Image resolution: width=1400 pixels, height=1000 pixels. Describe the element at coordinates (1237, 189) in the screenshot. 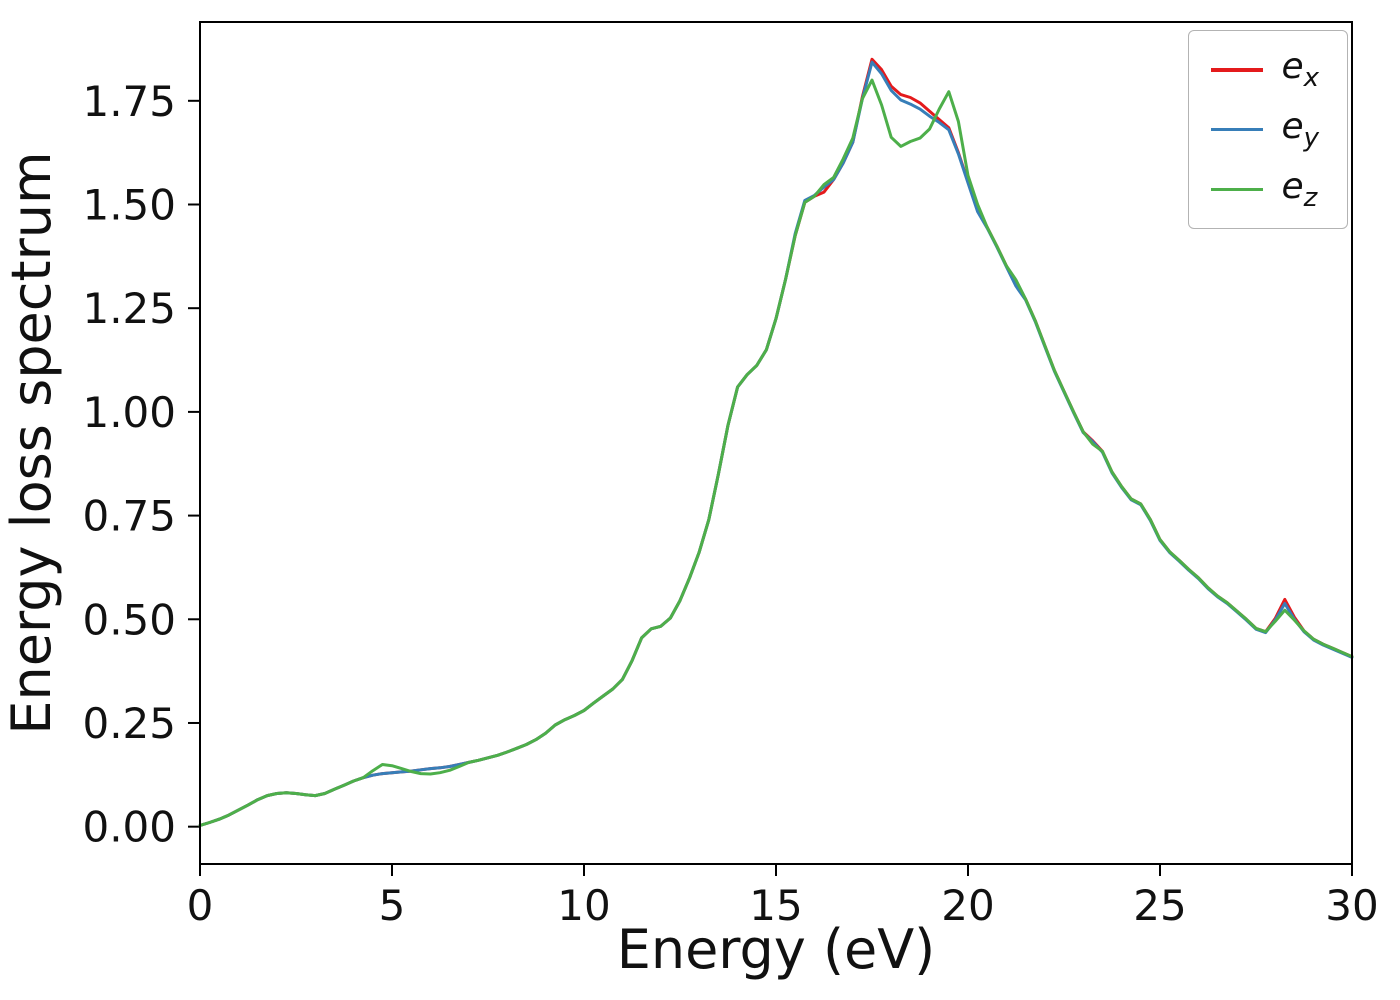

I see `legend-line-swatch-ez` at that location.